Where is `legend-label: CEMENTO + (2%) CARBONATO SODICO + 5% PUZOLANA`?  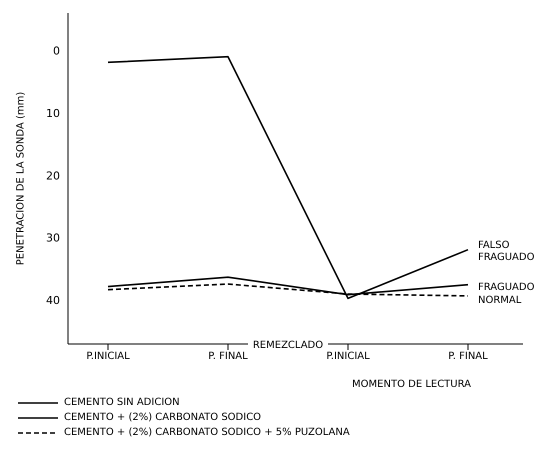 legend-label: CEMENTO + (2%) CARBONATO SODICO + 5% PUZOLANA is located at coordinates (207, 432).